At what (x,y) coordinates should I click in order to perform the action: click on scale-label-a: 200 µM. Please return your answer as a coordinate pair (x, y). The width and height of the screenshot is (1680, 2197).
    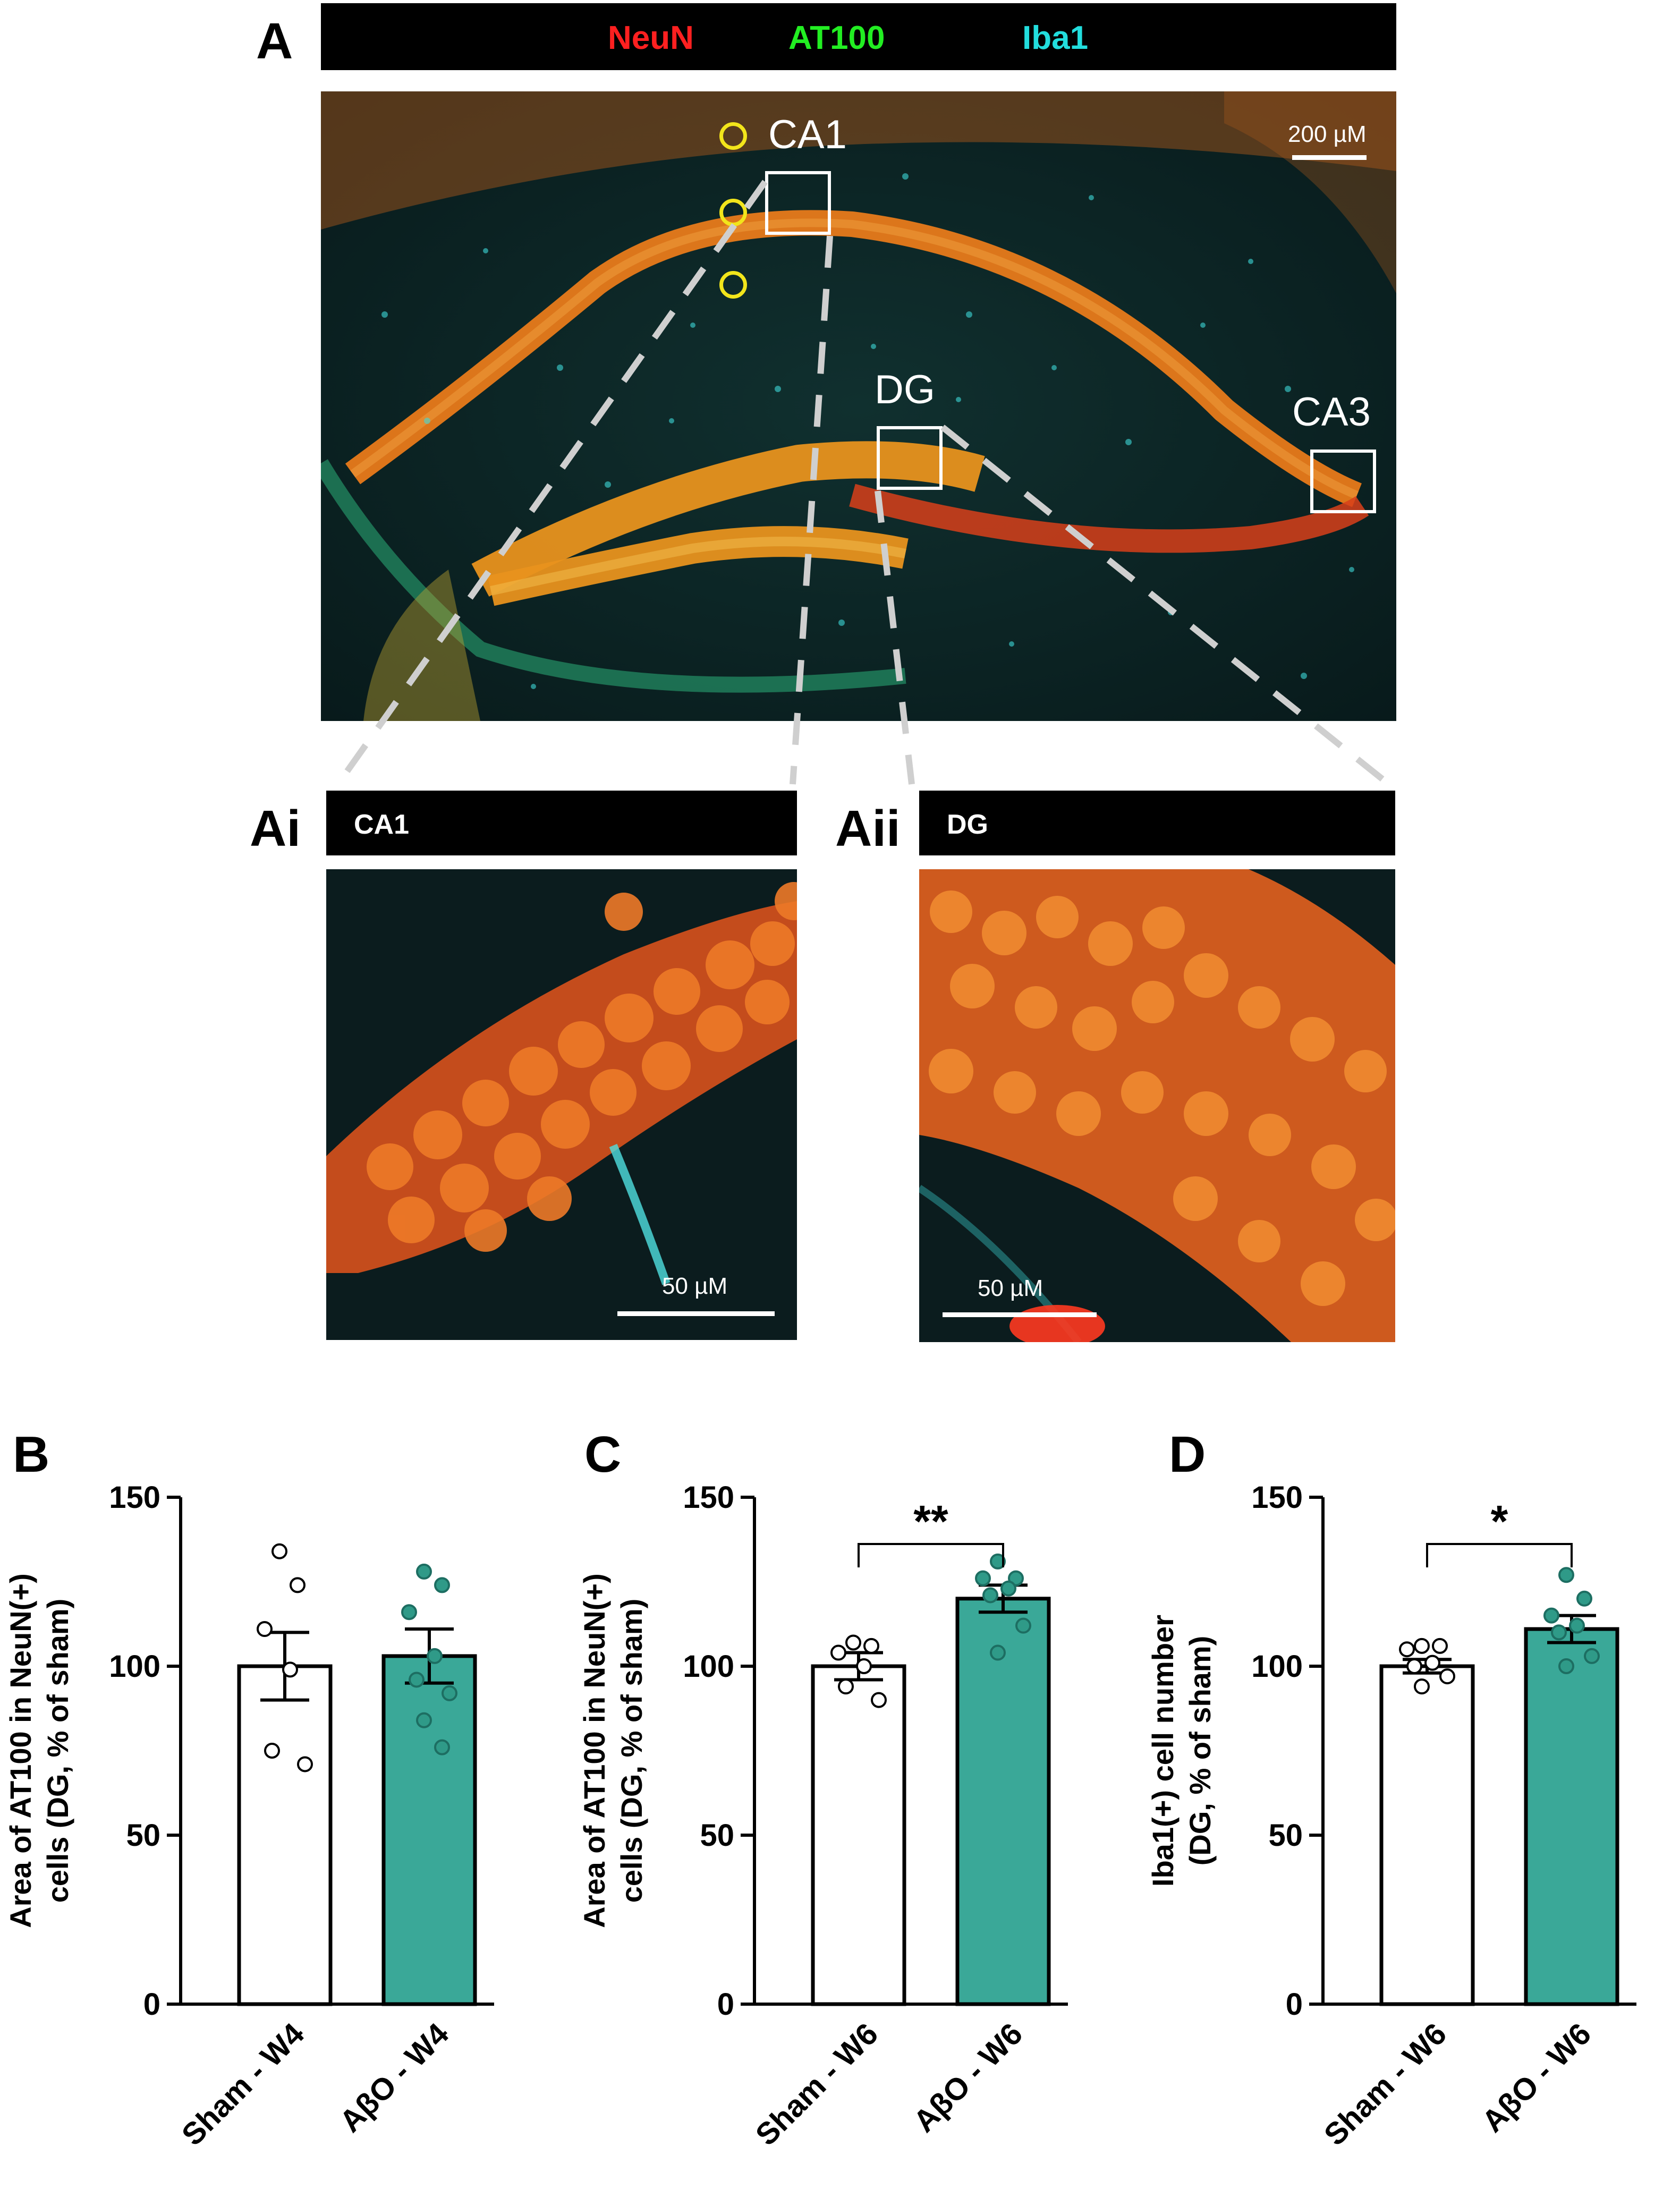
    Looking at the image, I should click on (1327, 134).